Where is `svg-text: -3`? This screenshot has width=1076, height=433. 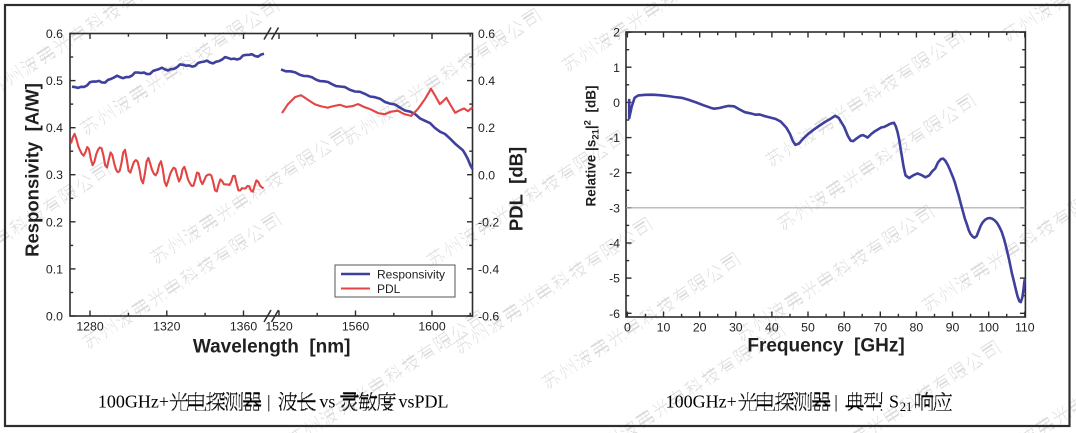 svg-text: -3 is located at coordinates (614, 208).